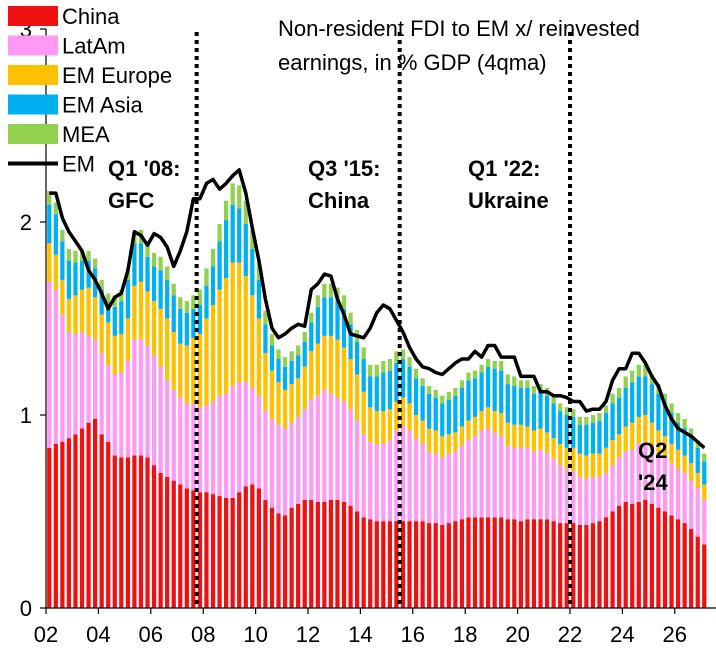 The height and width of the screenshot is (665, 716). Describe the element at coordinates (102, 105) in the screenshot. I see `legend-label-em-asia: EM Asia` at that location.